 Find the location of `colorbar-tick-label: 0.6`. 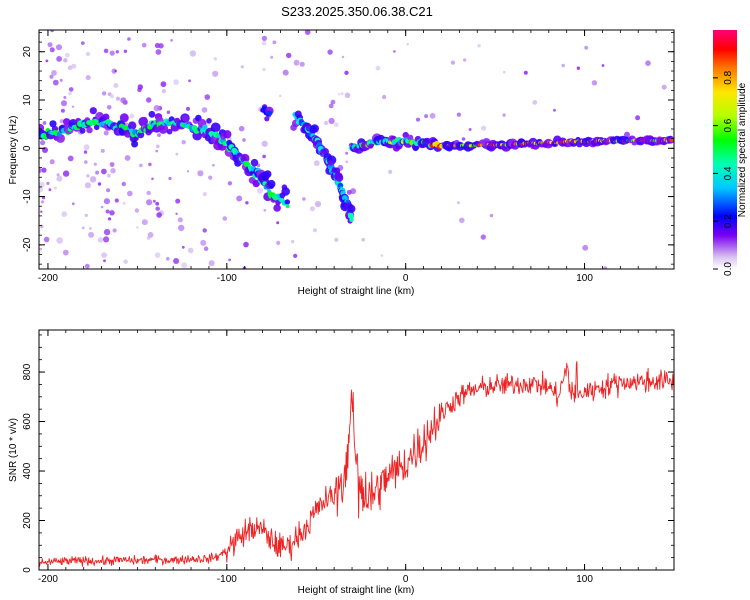

colorbar-tick-label: 0.6 is located at coordinates (728, 125).